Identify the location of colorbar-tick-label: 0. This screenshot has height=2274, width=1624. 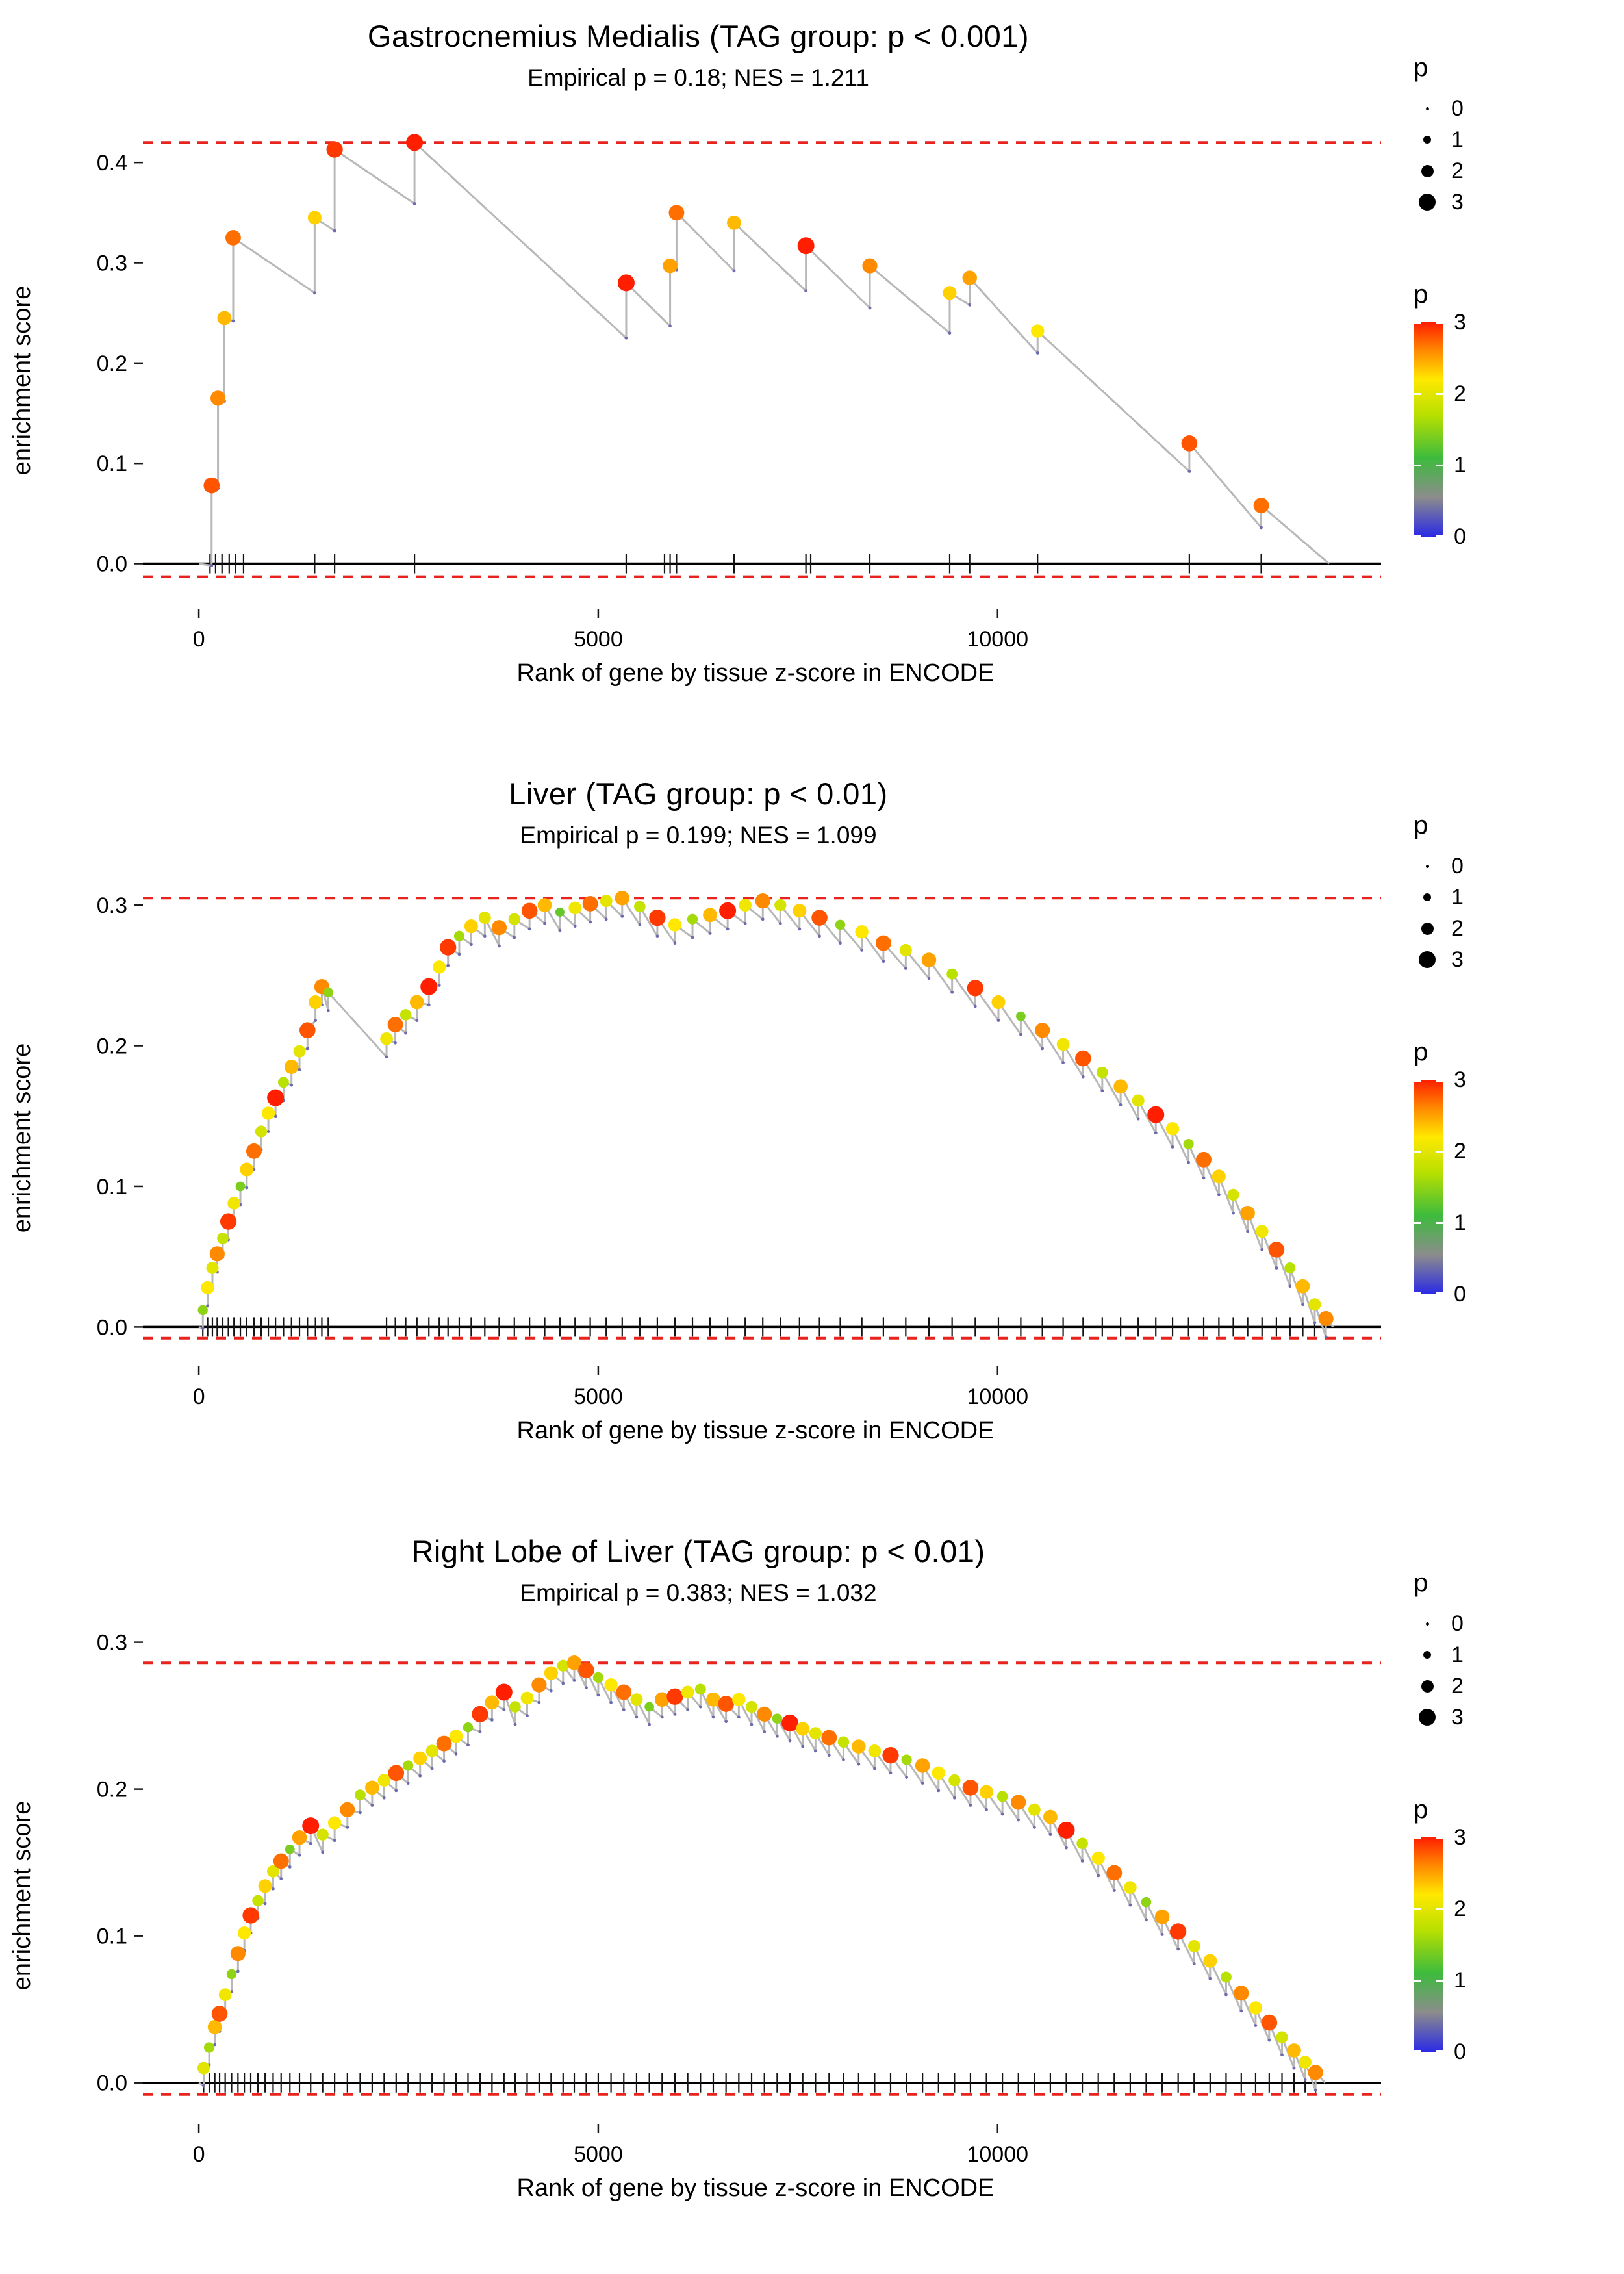
(1460, 2051).